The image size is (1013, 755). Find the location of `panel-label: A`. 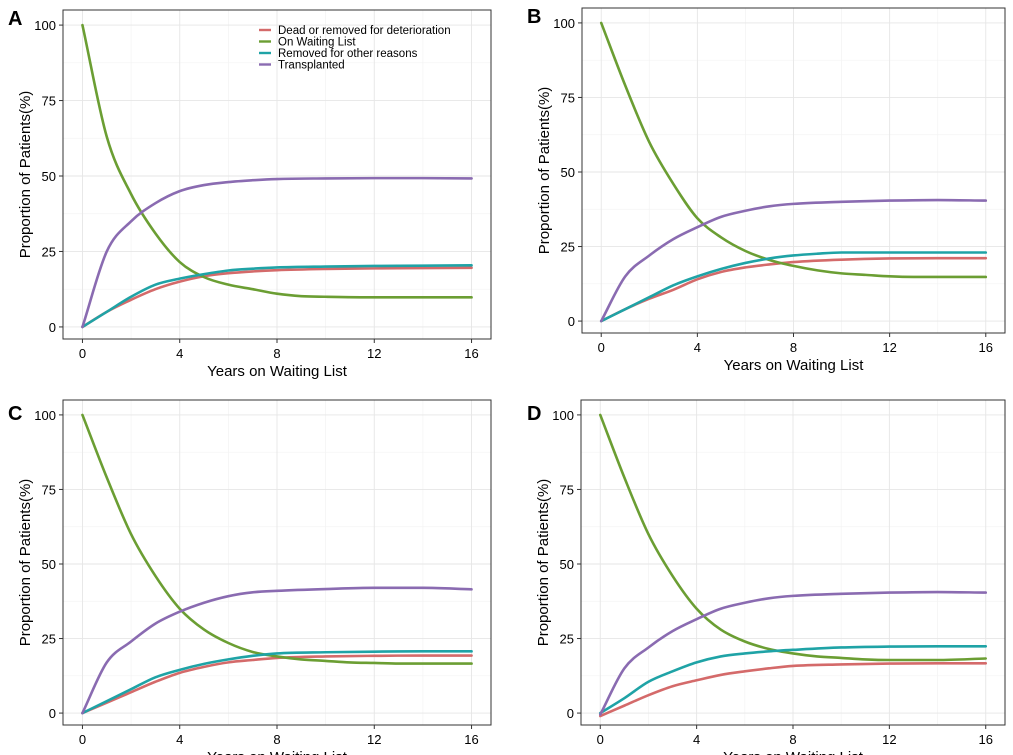

panel-label: A is located at coordinates (15, 19).